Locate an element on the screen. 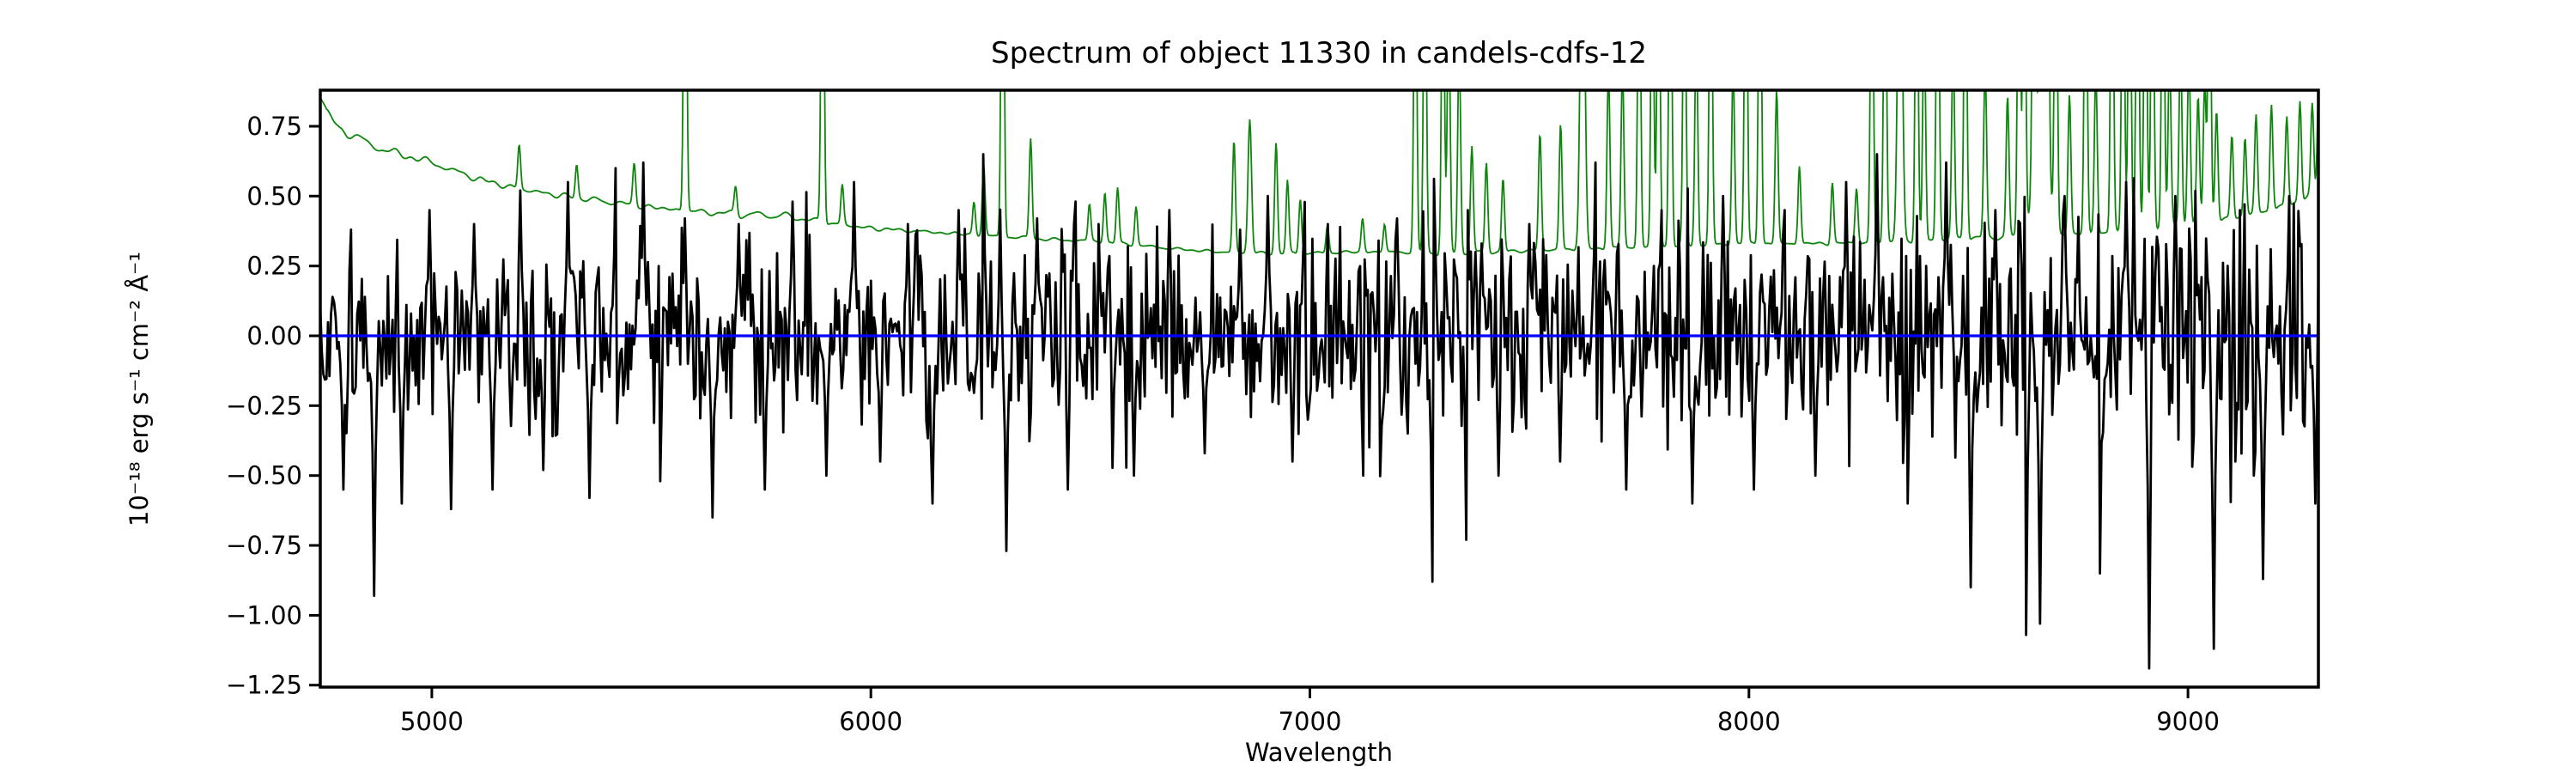 The image size is (2576, 773). x-tick-label: 7000 is located at coordinates (1310, 721).